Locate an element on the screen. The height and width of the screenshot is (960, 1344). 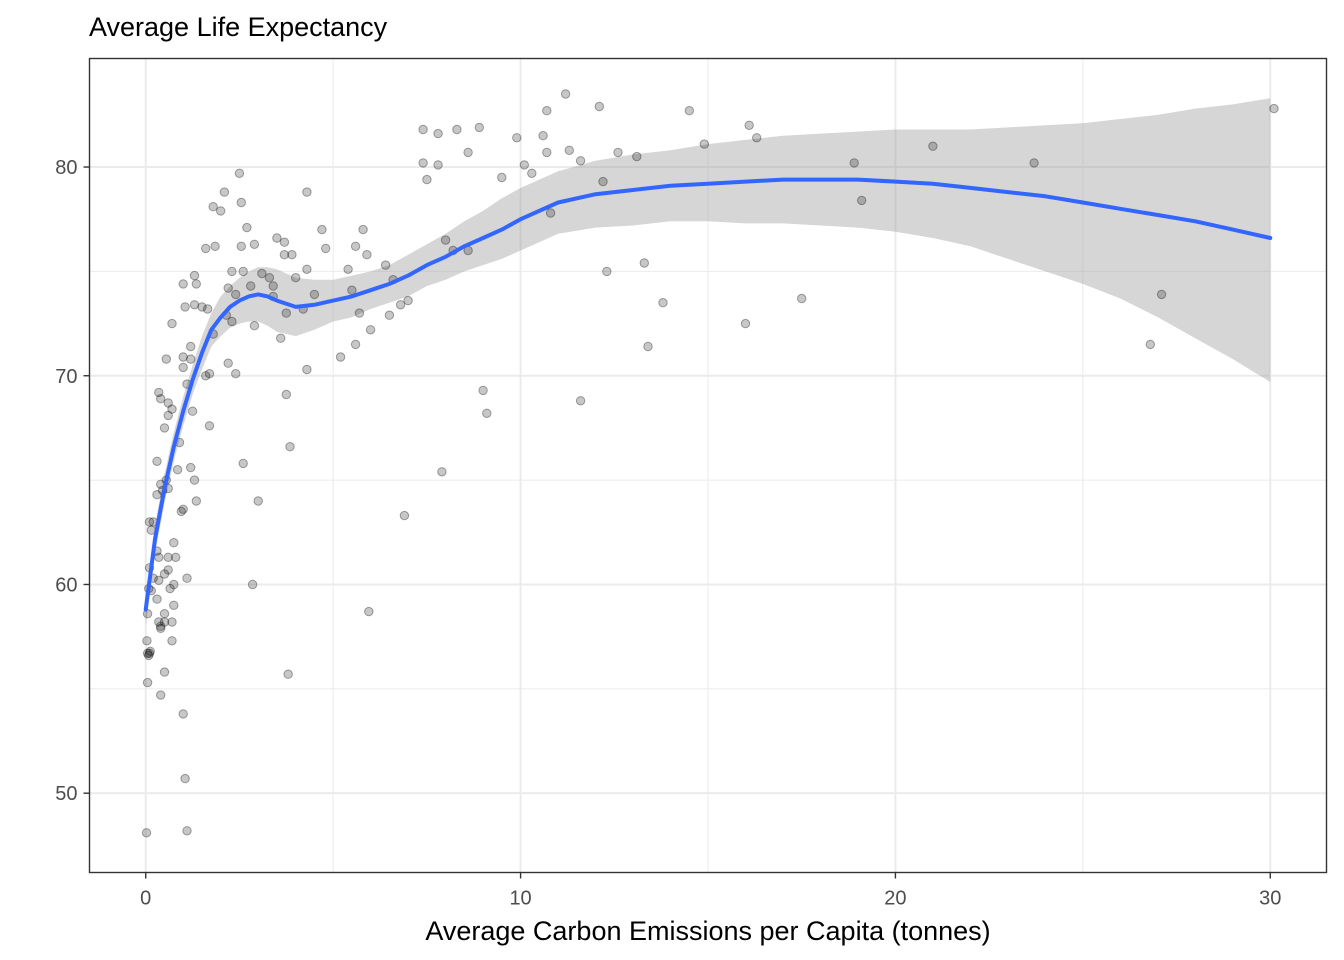
x-tick-label: 30 is located at coordinates (1270, 899).